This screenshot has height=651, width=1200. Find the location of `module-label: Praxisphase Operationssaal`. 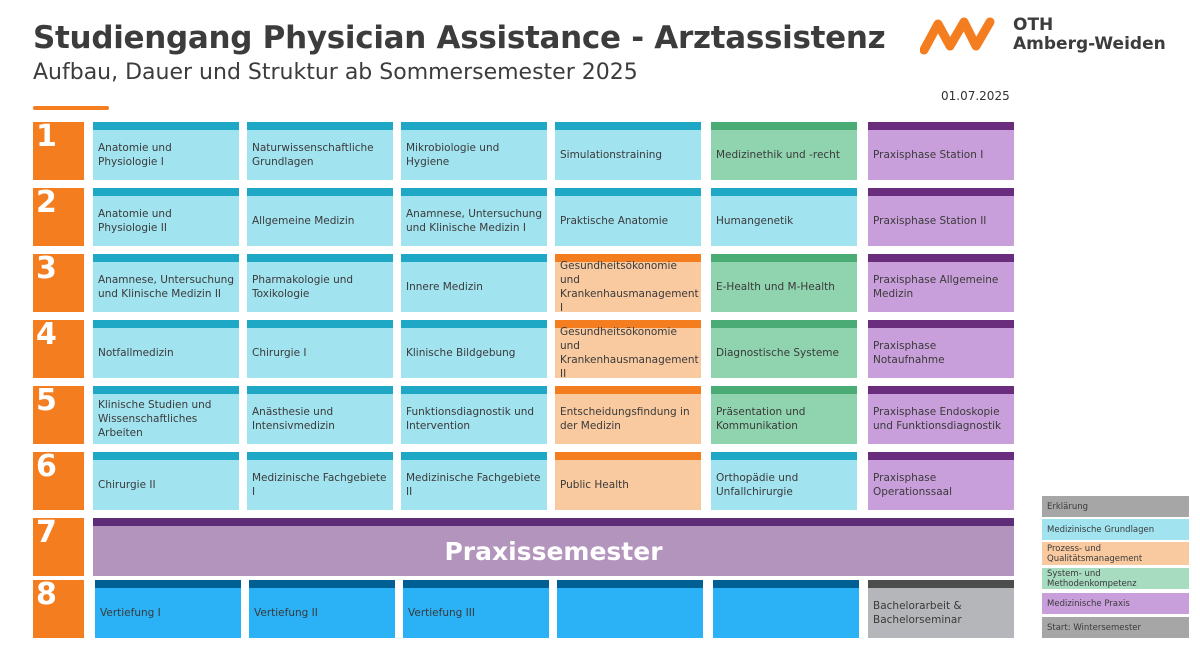

module-label: Praxisphase Operationssaal is located at coordinates (912, 485).